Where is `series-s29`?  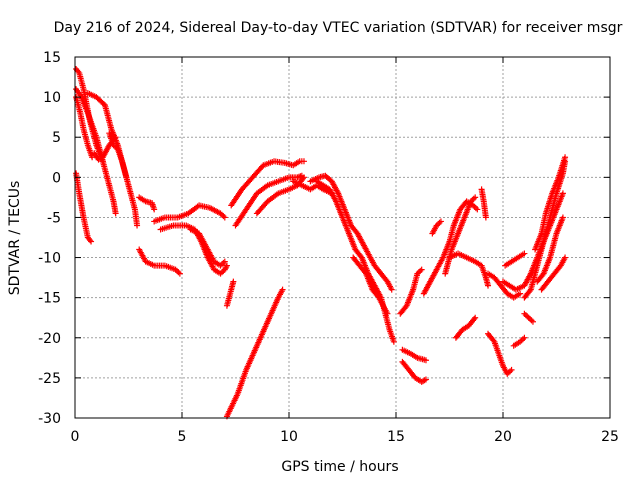 series-s29 is located at coordinates (504, 285).